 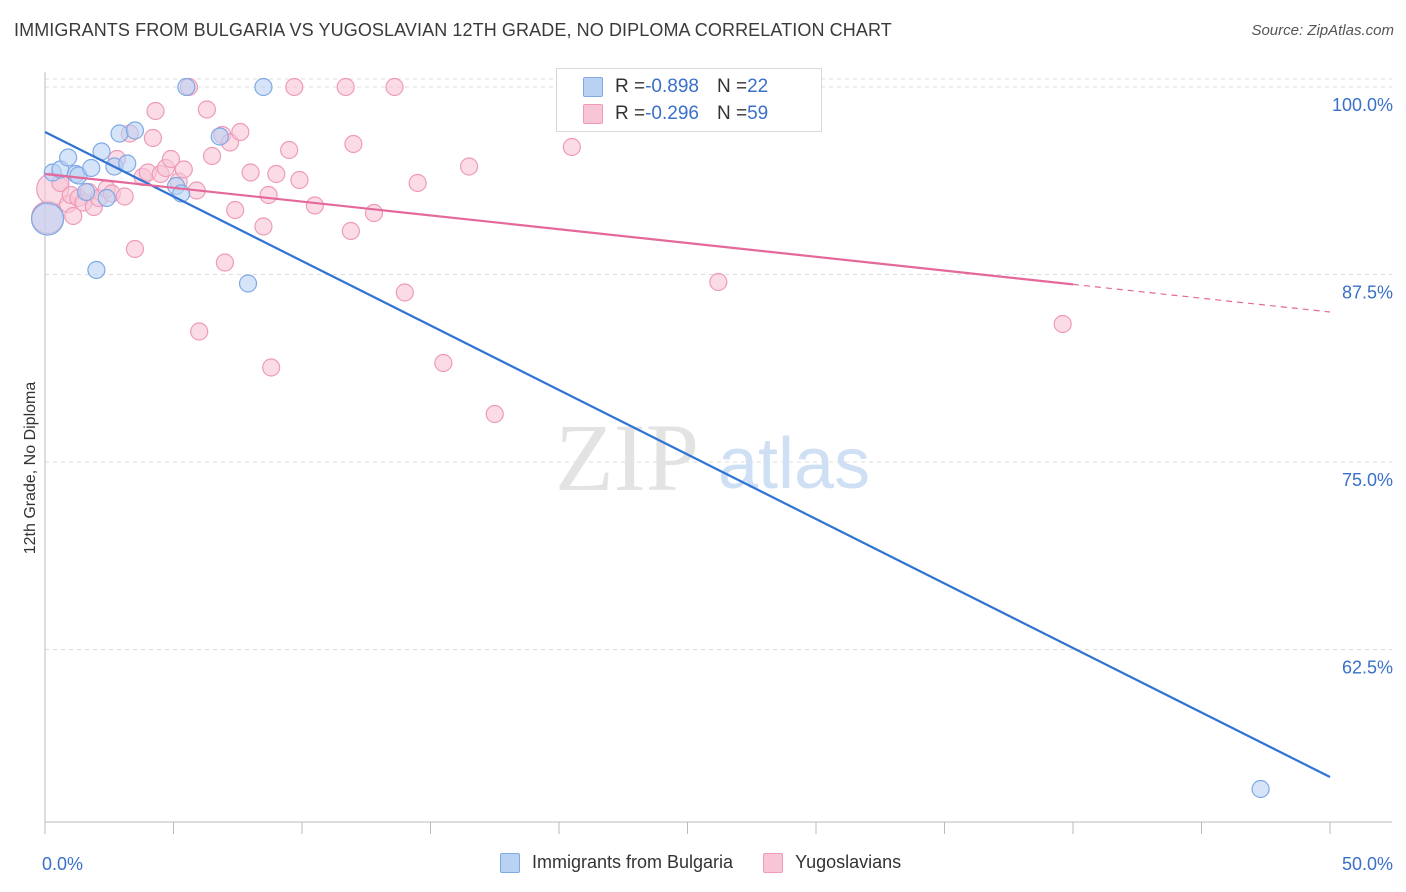 What do you see at coordinates (1201, 298) in the screenshot?
I see `trend-line-dashed` at bounding box center [1201, 298].